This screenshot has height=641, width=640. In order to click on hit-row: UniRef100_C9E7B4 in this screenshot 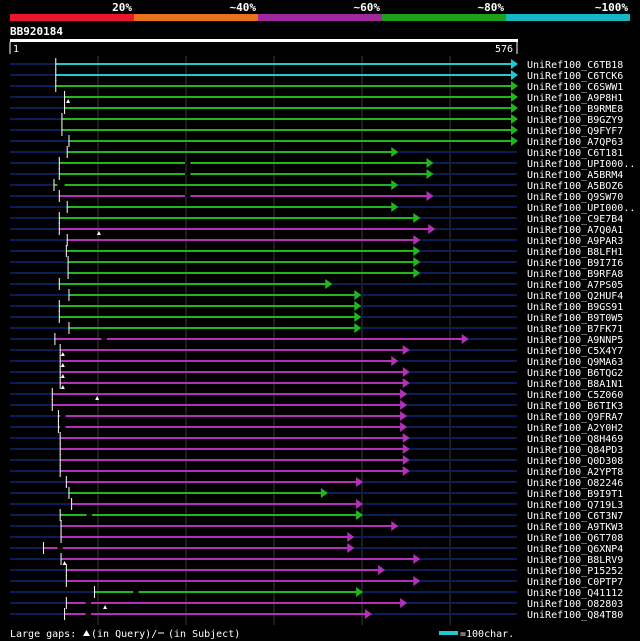, I will do `click(316, 218)`.